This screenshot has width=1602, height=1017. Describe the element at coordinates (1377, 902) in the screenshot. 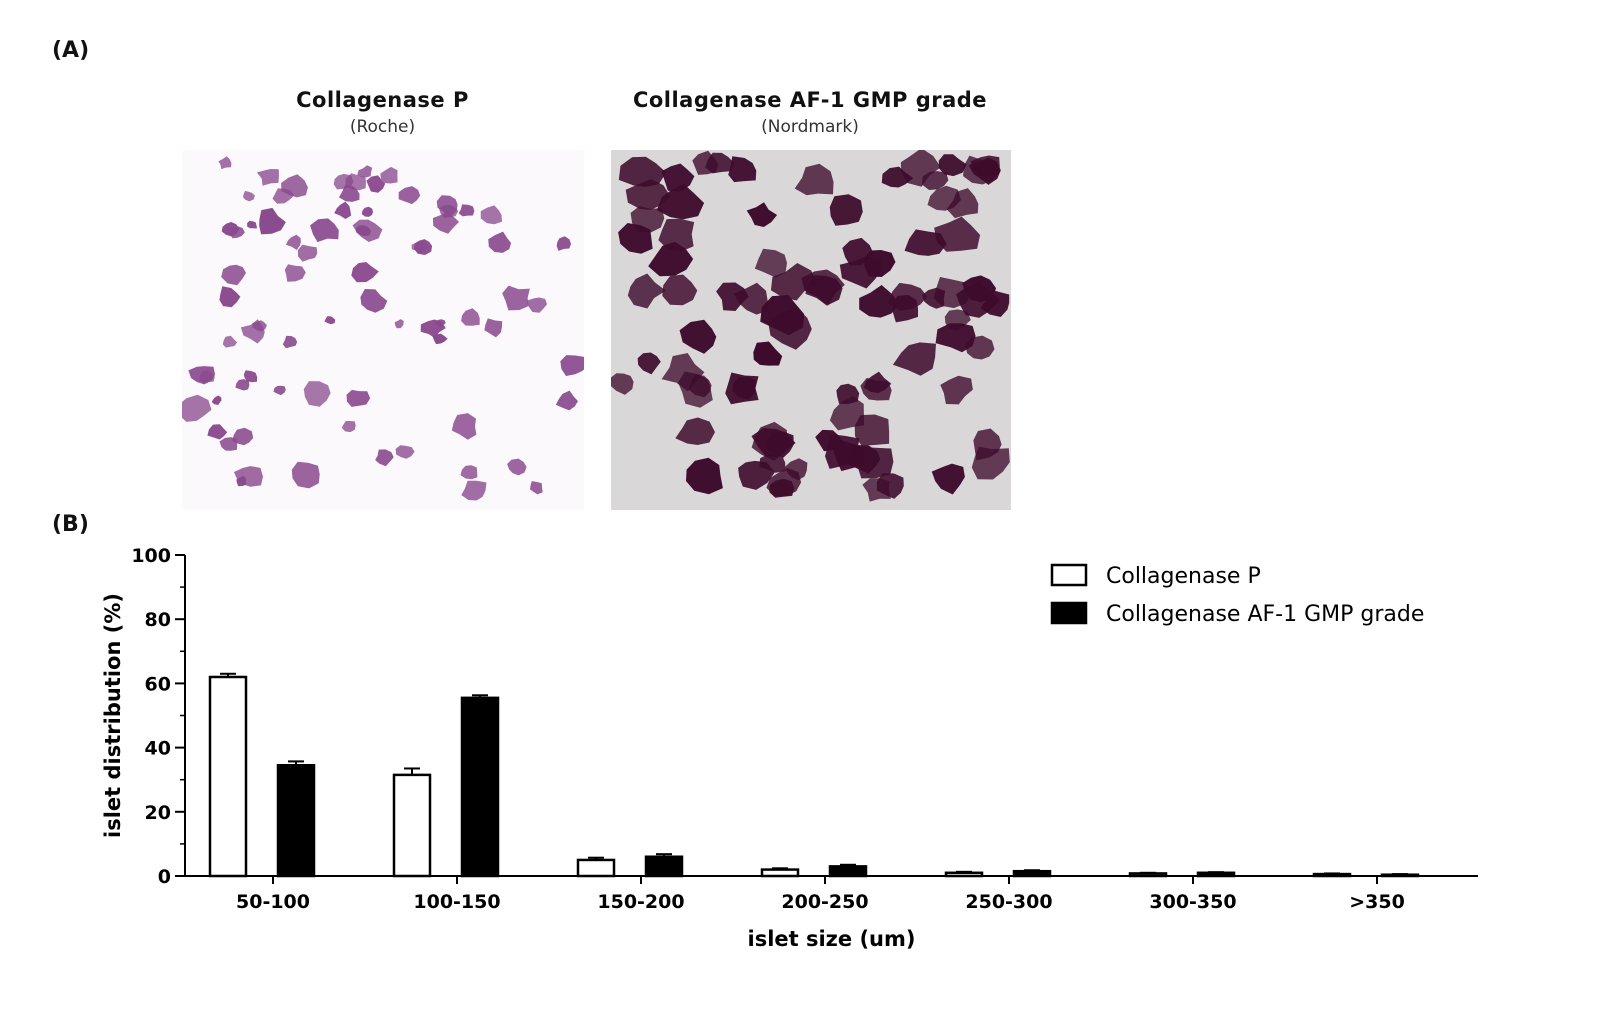

I see `x-tick-label: >350` at that location.